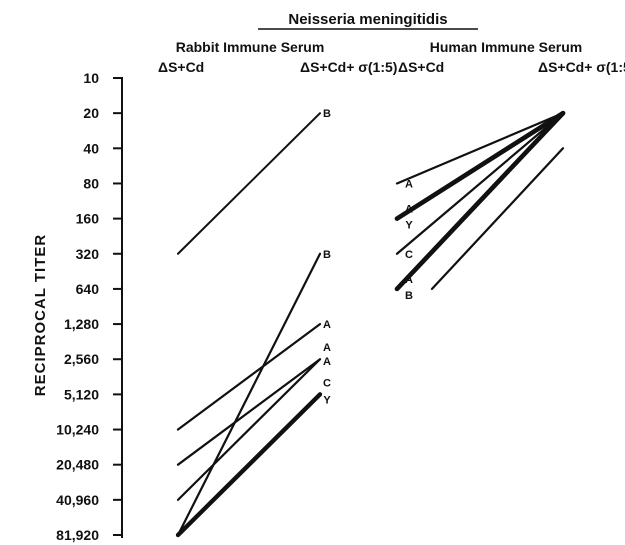  What do you see at coordinates (81, 324) in the screenshot?
I see `y-tick-label: 1,280` at bounding box center [81, 324].